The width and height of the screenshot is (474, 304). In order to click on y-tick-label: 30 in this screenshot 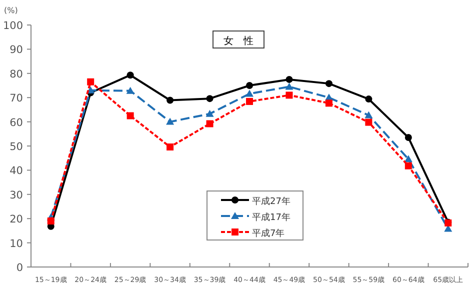, I will do `click(16, 195)`.